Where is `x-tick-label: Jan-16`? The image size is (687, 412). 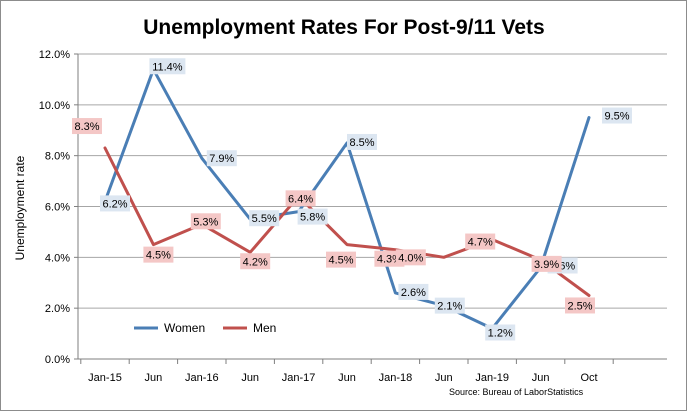 x-tick-label: Jan-16 is located at coordinates (202, 378).